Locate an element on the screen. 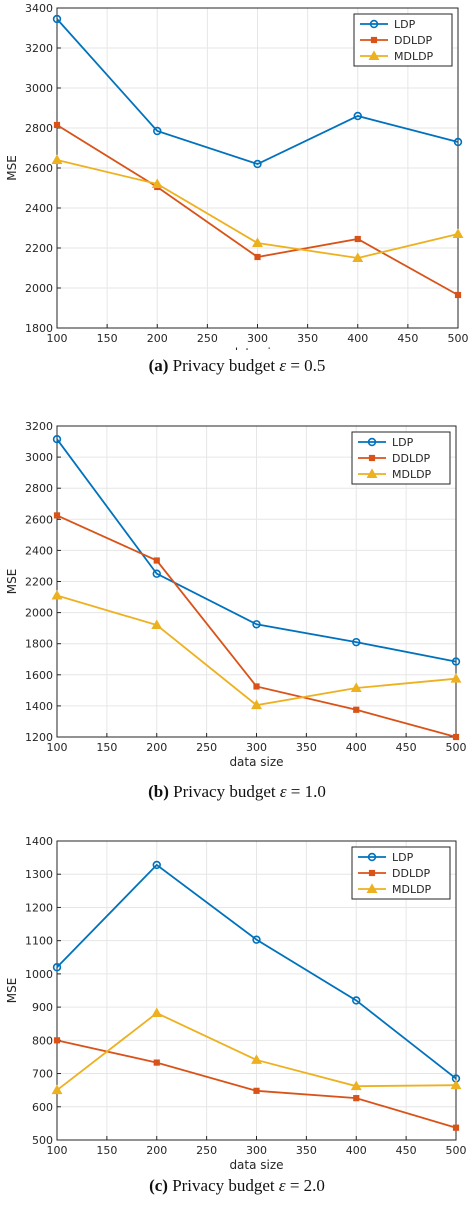  series-ldp is located at coordinates (257, 91).